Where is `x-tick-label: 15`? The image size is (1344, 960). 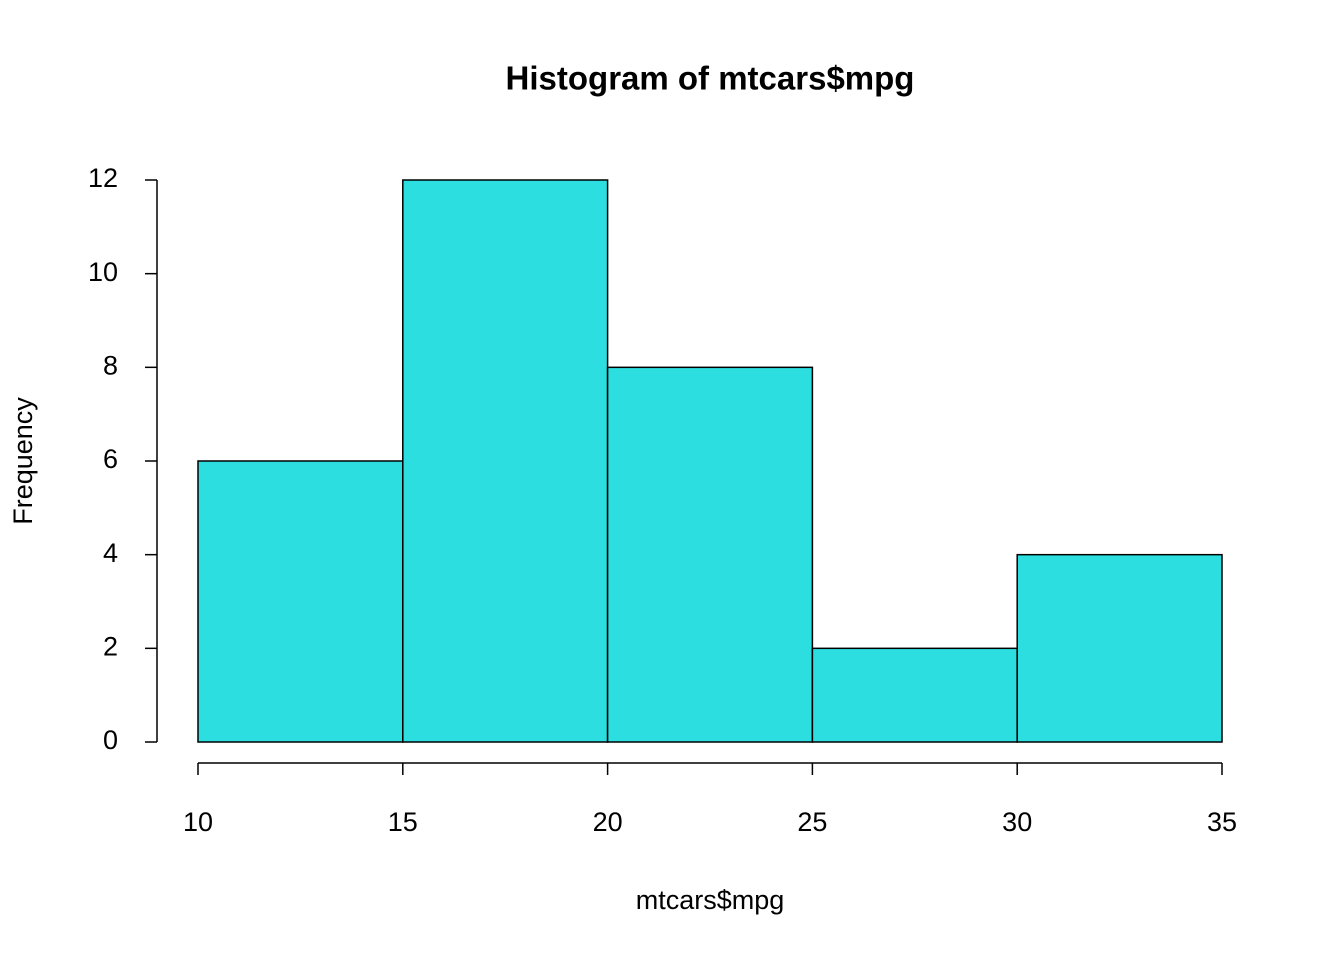
x-tick-label: 15 is located at coordinates (403, 822).